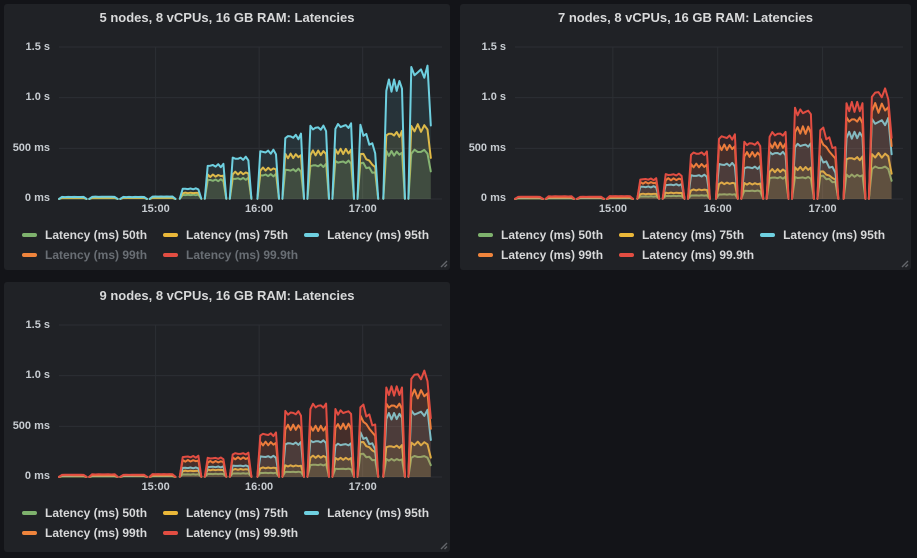 The height and width of the screenshot is (558, 917). What do you see at coordinates (227, 295) in the screenshot?
I see `panel-title: 9 nodes, 8 vCPUs, 16 GB RAM: Latencies` at bounding box center [227, 295].